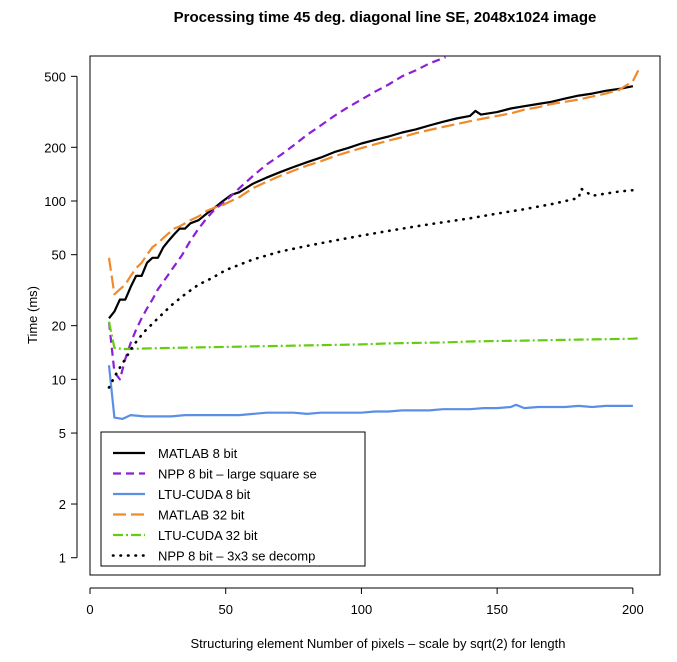 The image size is (677, 662). Describe the element at coordinates (59, 255) in the screenshot. I see `y-tick-label: 50` at that location.